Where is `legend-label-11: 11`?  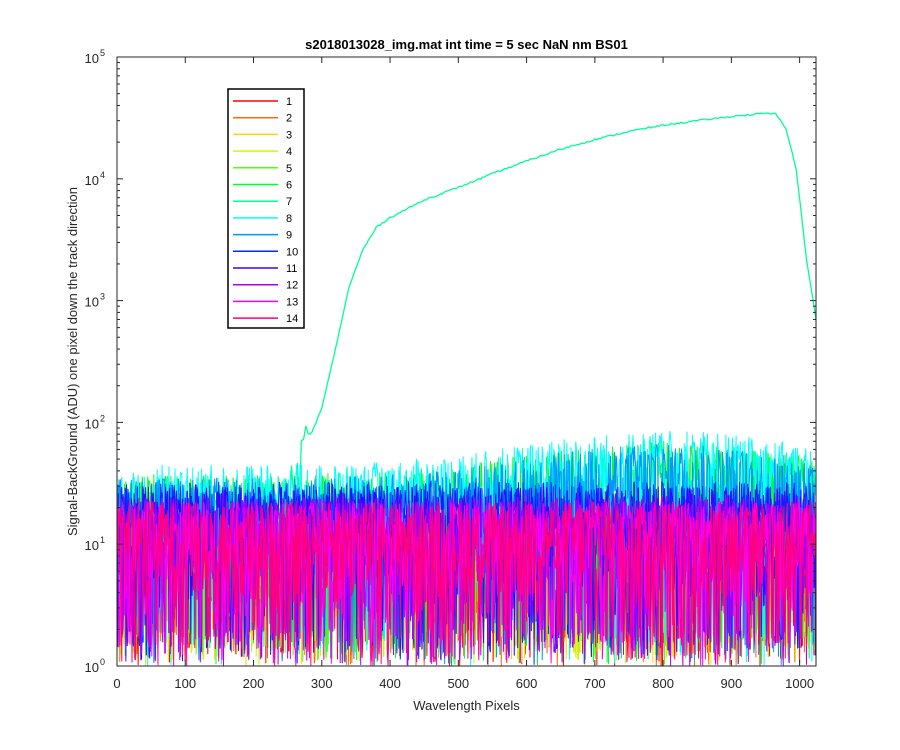 legend-label-11: 11 is located at coordinates (291, 269).